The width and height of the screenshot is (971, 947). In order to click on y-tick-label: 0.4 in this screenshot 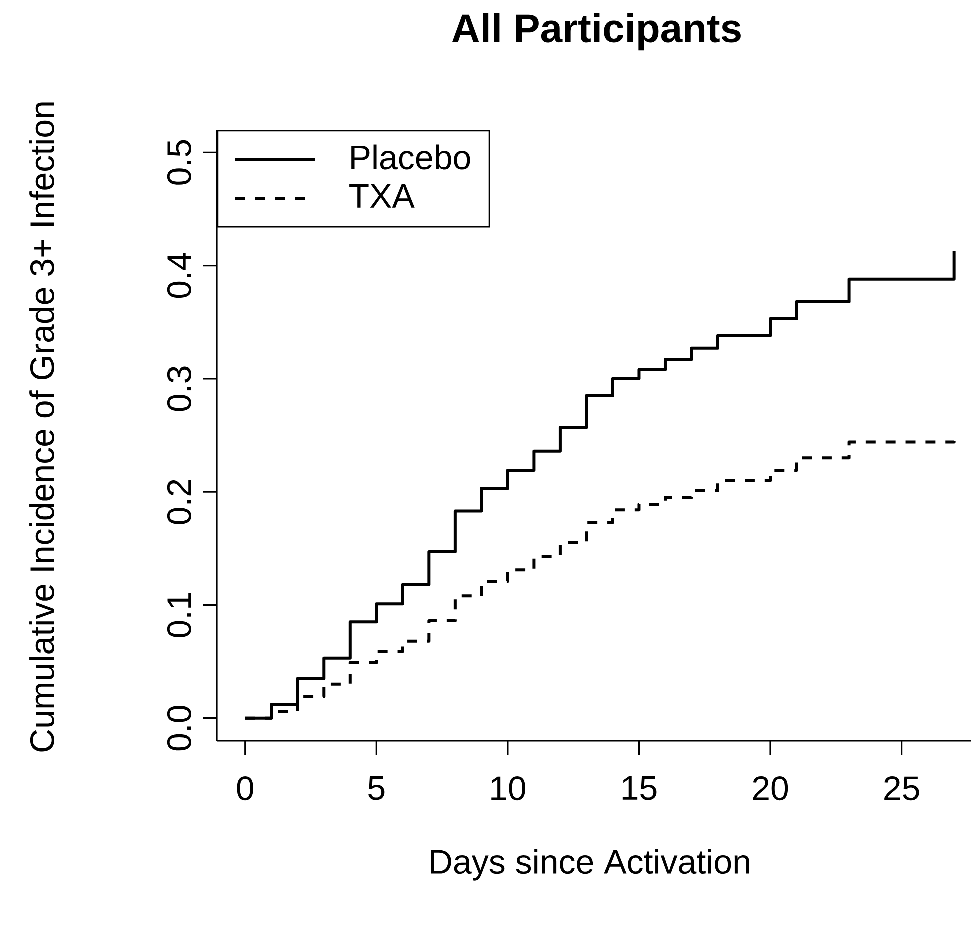, I will do `click(179, 275)`.